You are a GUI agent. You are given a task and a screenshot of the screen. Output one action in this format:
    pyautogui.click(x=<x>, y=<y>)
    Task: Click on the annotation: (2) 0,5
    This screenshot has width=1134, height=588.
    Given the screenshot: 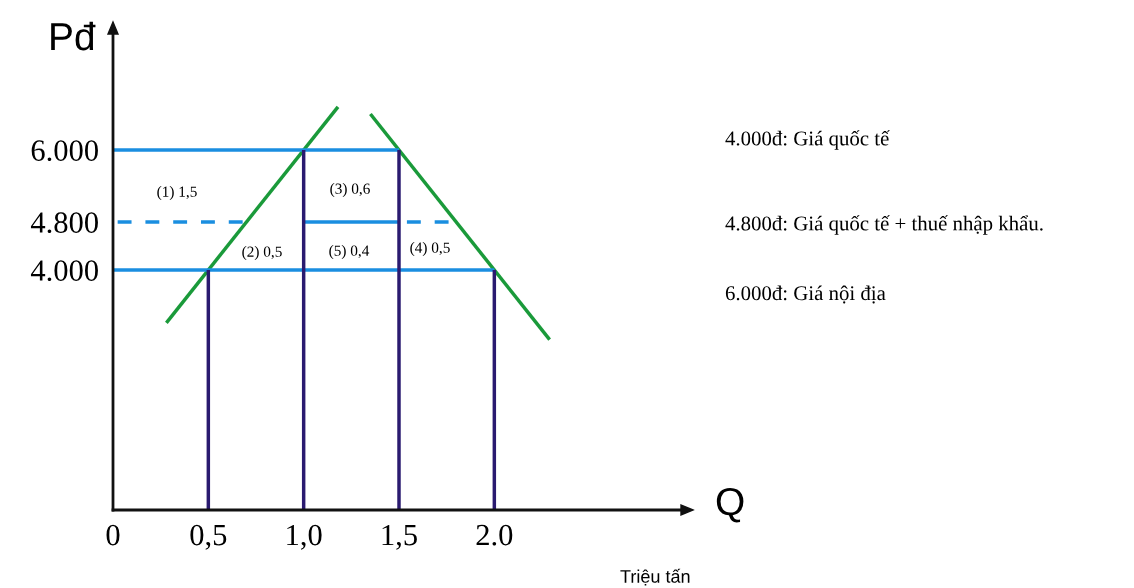 What is the action you would take?
    pyautogui.click(x=262, y=253)
    